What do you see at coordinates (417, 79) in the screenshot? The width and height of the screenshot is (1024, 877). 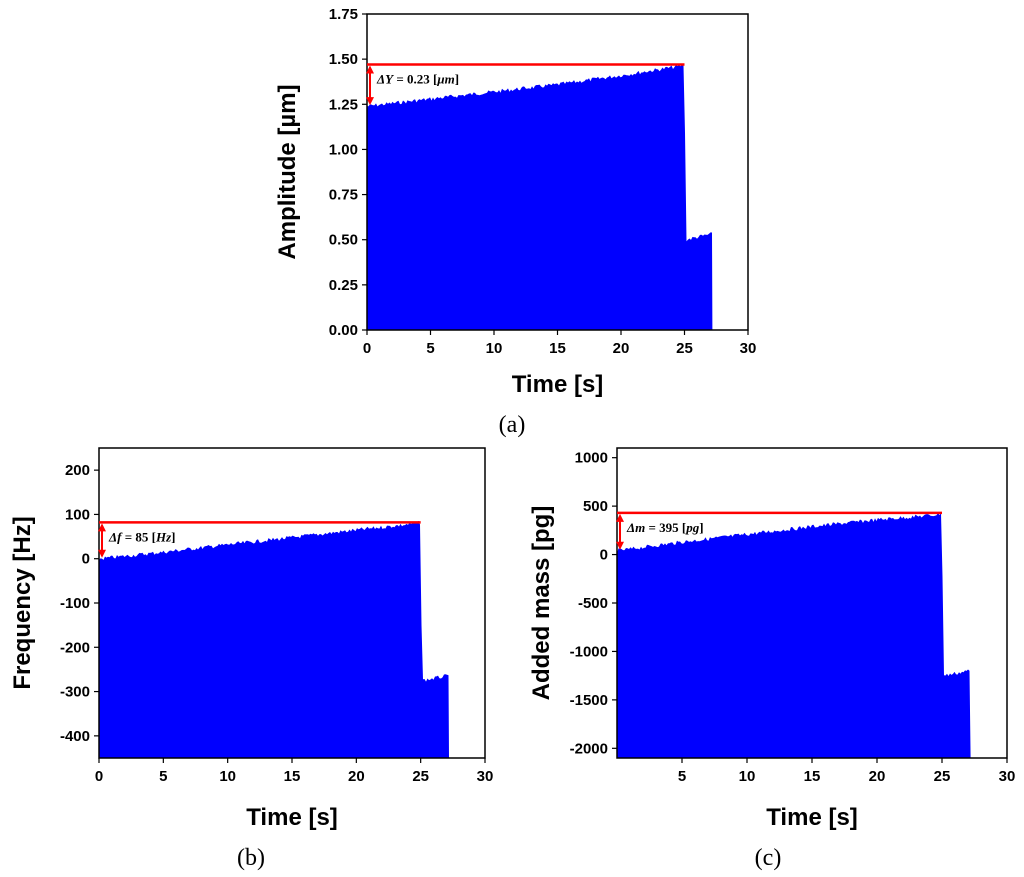 I see `delta-annotation: ΔY = 0.23 [μm]` at bounding box center [417, 79].